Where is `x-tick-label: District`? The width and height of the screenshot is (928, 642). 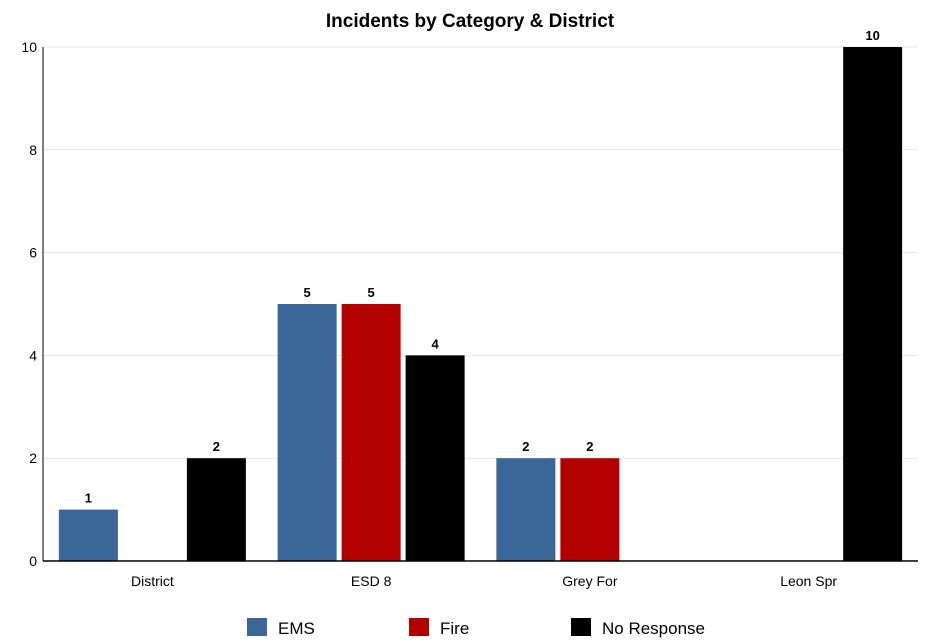
x-tick-label: District is located at coordinates (152, 581).